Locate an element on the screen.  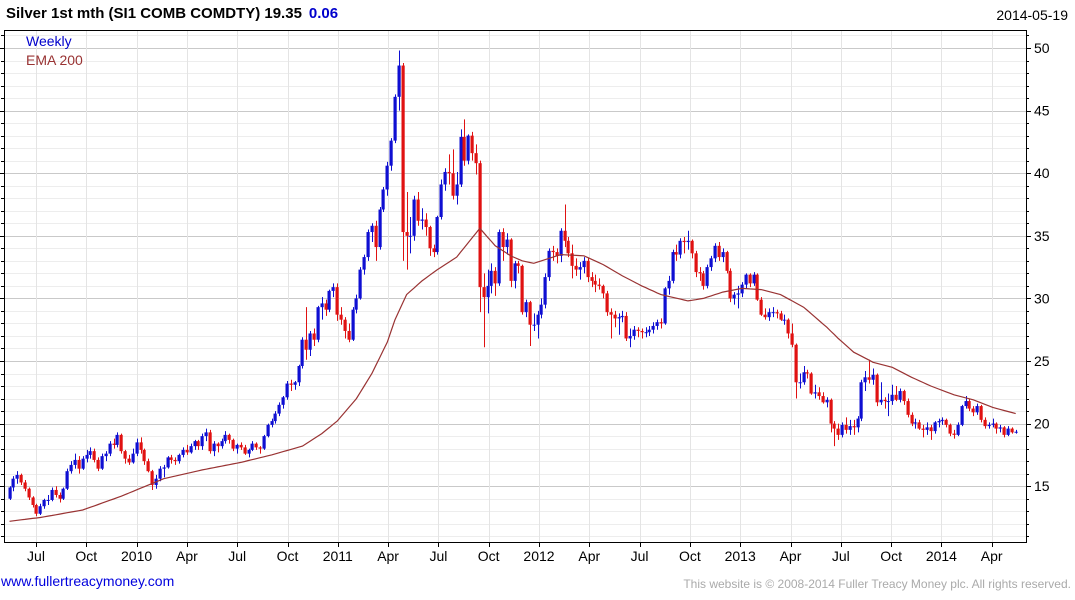
page-title: Silver 1st mth (SI1 COMB COMDTY) 19.35 is located at coordinates (154, 13).